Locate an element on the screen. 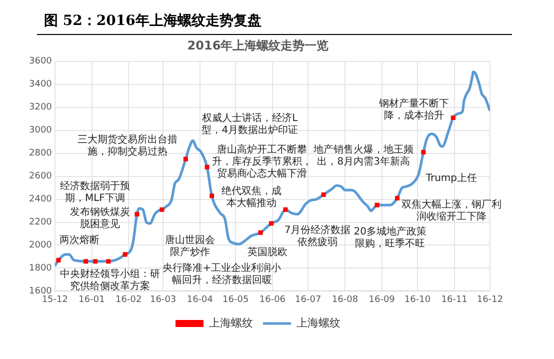  annotation: 20多城地产政策限购，旺季不旺 is located at coordinates (390, 238).